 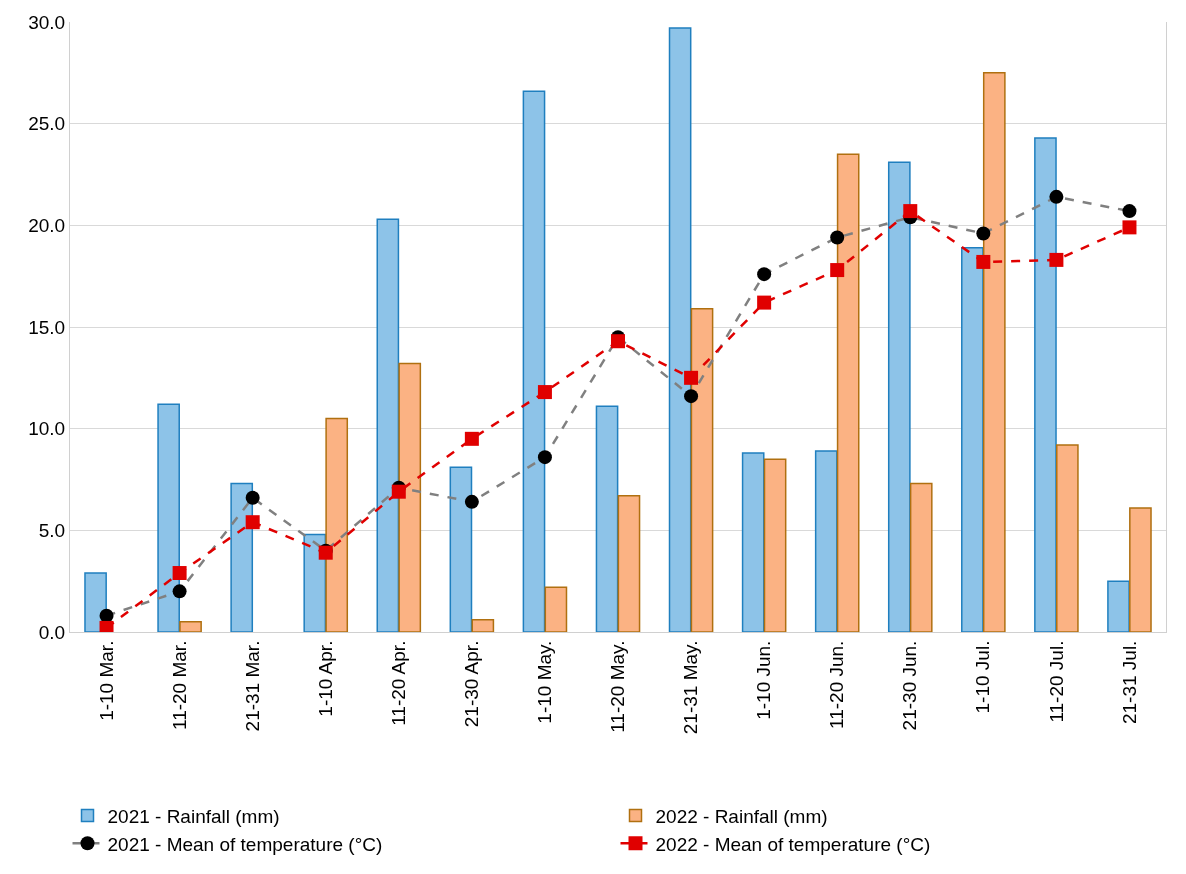 What do you see at coordinates (837, 684) in the screenshot?
I see `x-tick-label: 11-20 Jun.` at bounding box center [837, 684].